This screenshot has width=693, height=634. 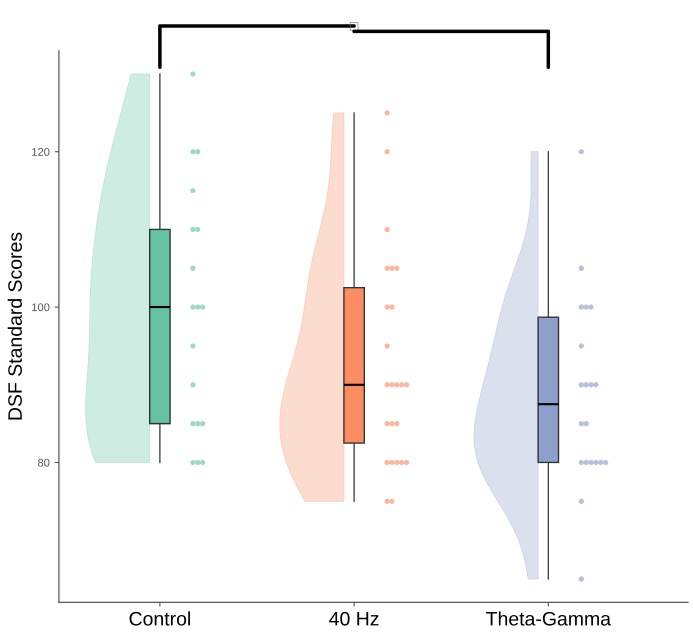 What do you see at coordinates (41, 152) in the screenshot?
I see `y-tick-label: 120` at bounding box center [41, 152].